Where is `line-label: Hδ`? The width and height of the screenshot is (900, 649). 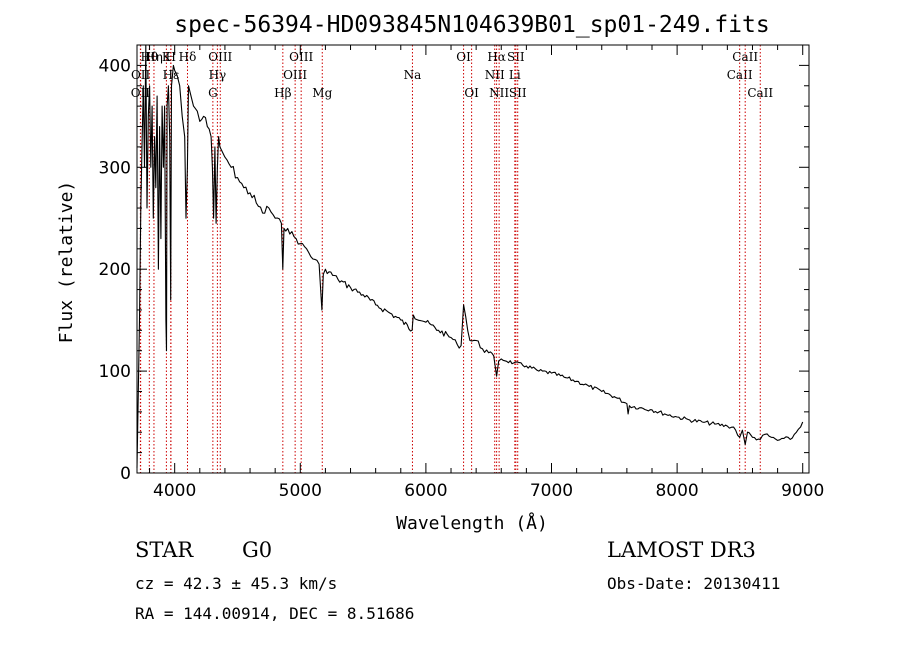 line-label: Hδ is located at coordinates (188, 57).